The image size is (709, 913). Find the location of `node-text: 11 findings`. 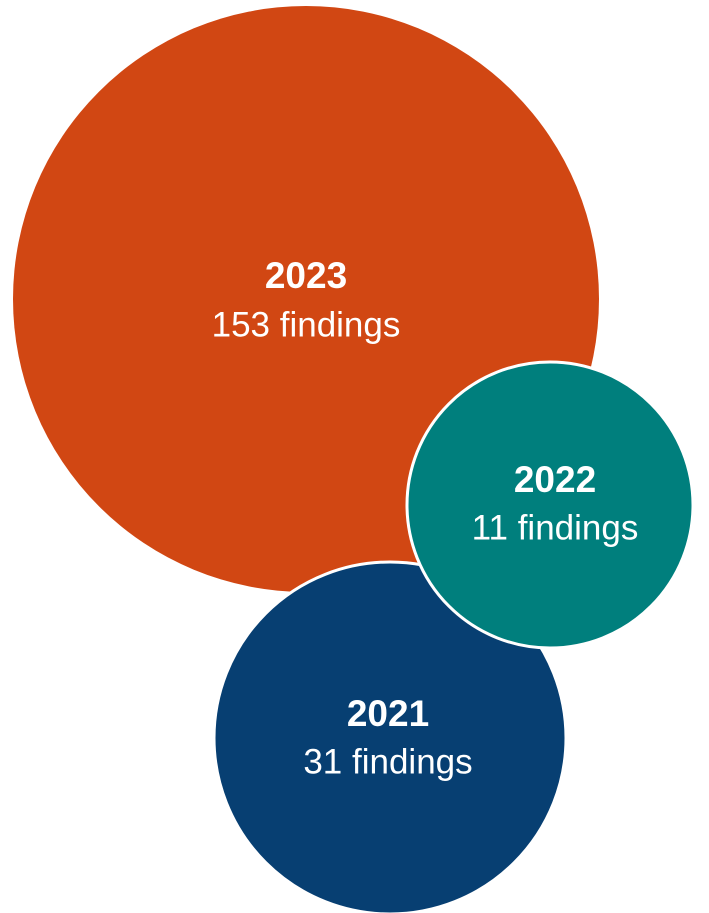

node-text: 11 findings is located at coordinates (555, 527).